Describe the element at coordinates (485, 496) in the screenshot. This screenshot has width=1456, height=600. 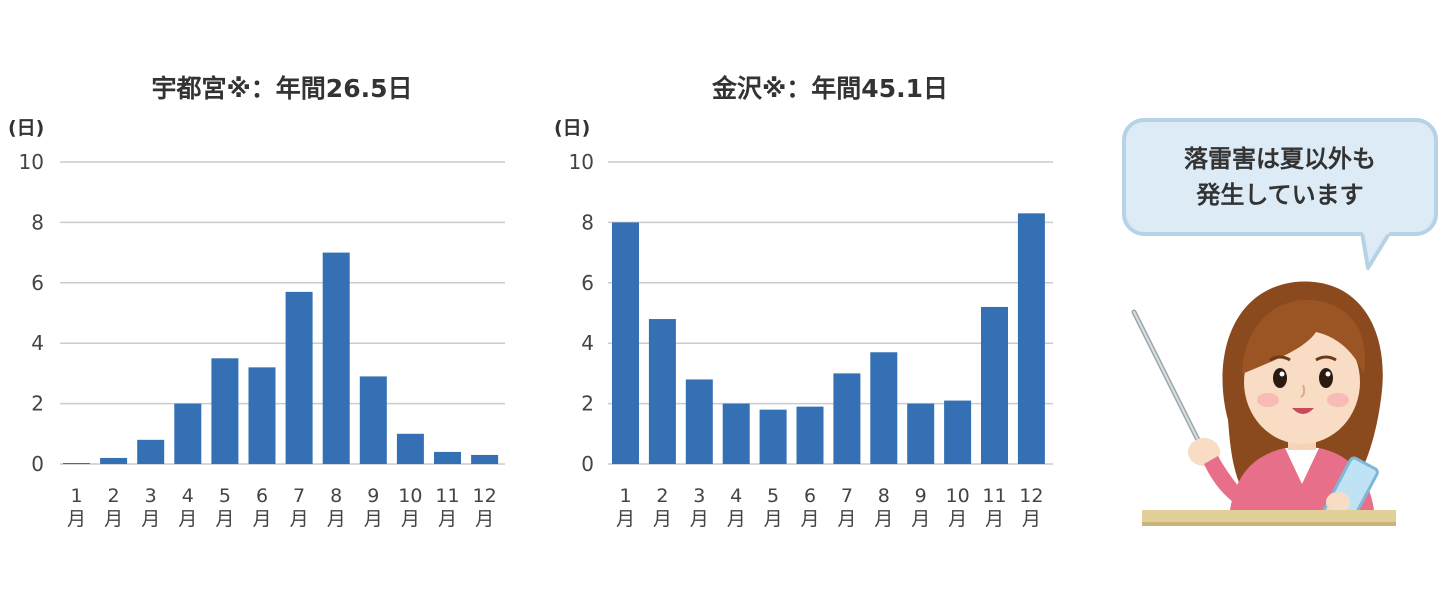
I see `chart-1-x-tick-label: 12` at that location.